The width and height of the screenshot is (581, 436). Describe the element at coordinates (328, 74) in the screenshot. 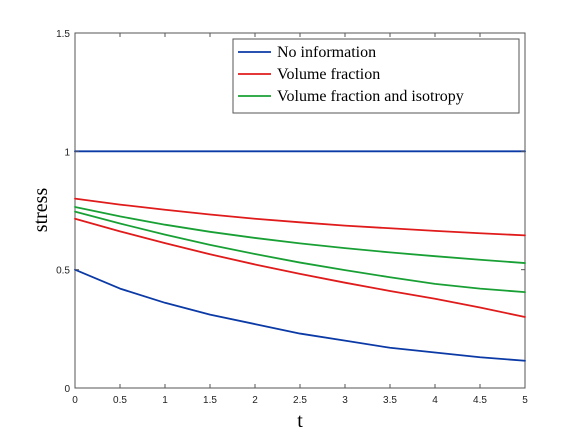

I see `legend-label-2: Volume fraction` at that location.